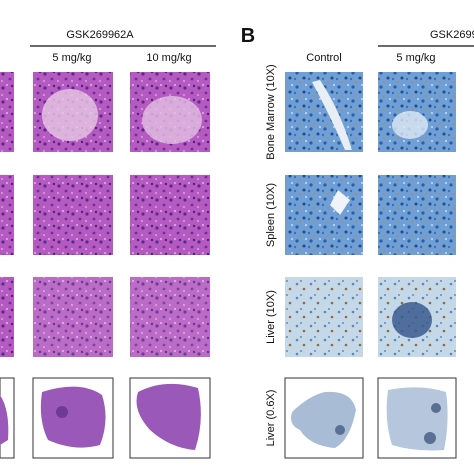  Describe the element at coordinates (248, 36) in the screenshot. I see `panel-label: B` at that location.